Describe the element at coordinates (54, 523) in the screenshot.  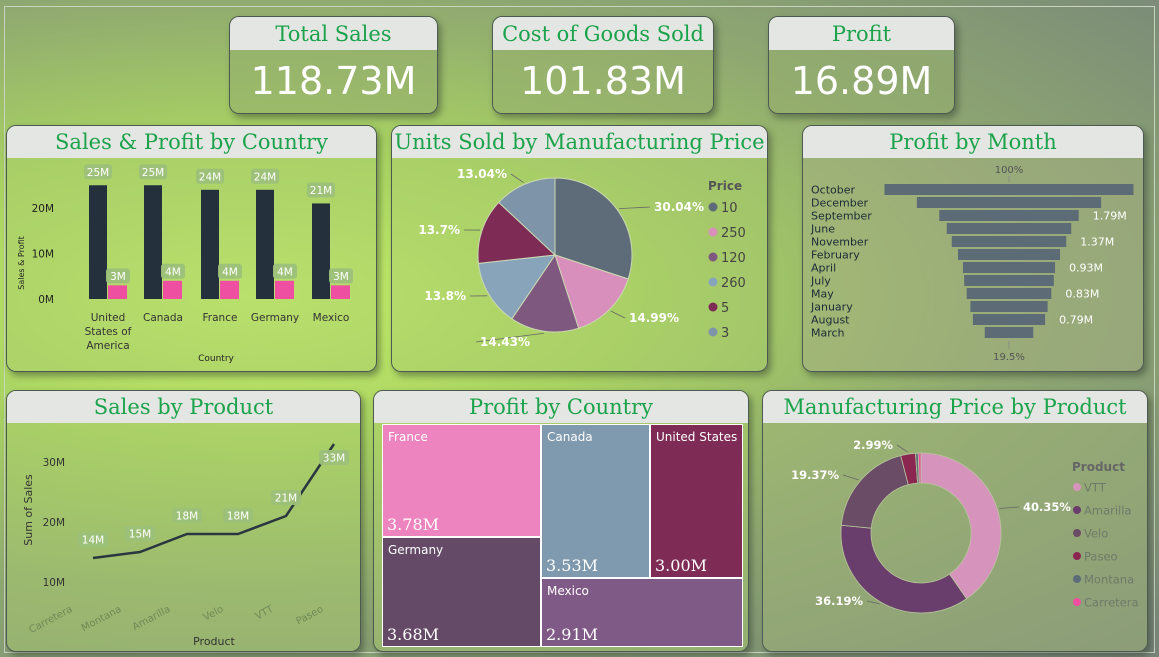
I see `y-tick-label: 20M` at that location.